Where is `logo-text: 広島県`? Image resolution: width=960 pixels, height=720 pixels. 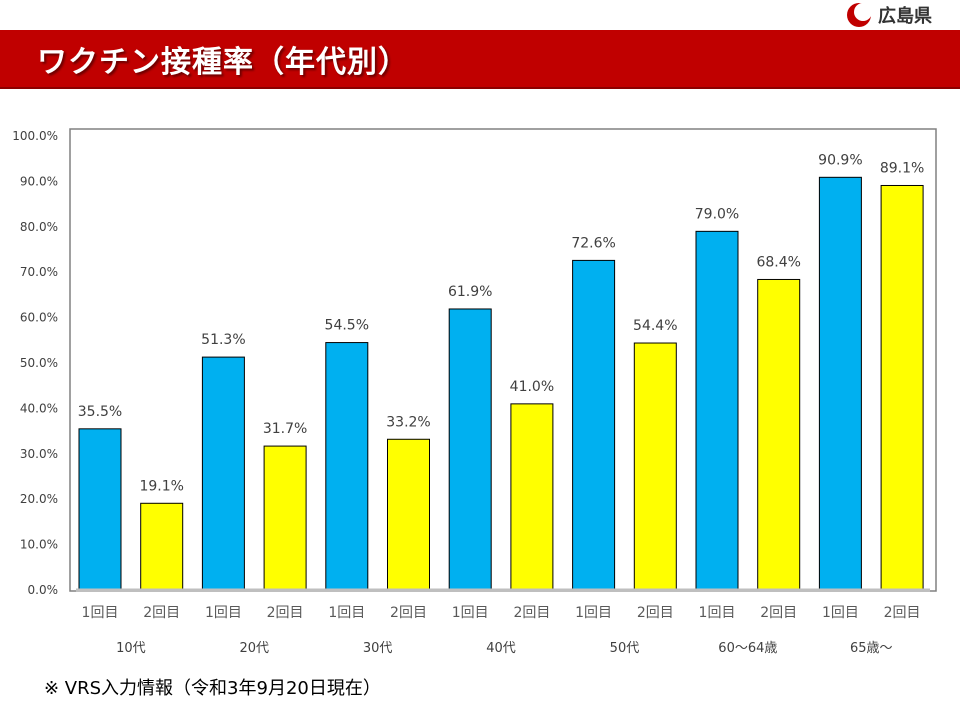 logo-text: 広島県 is located at coordinates (905, 16).